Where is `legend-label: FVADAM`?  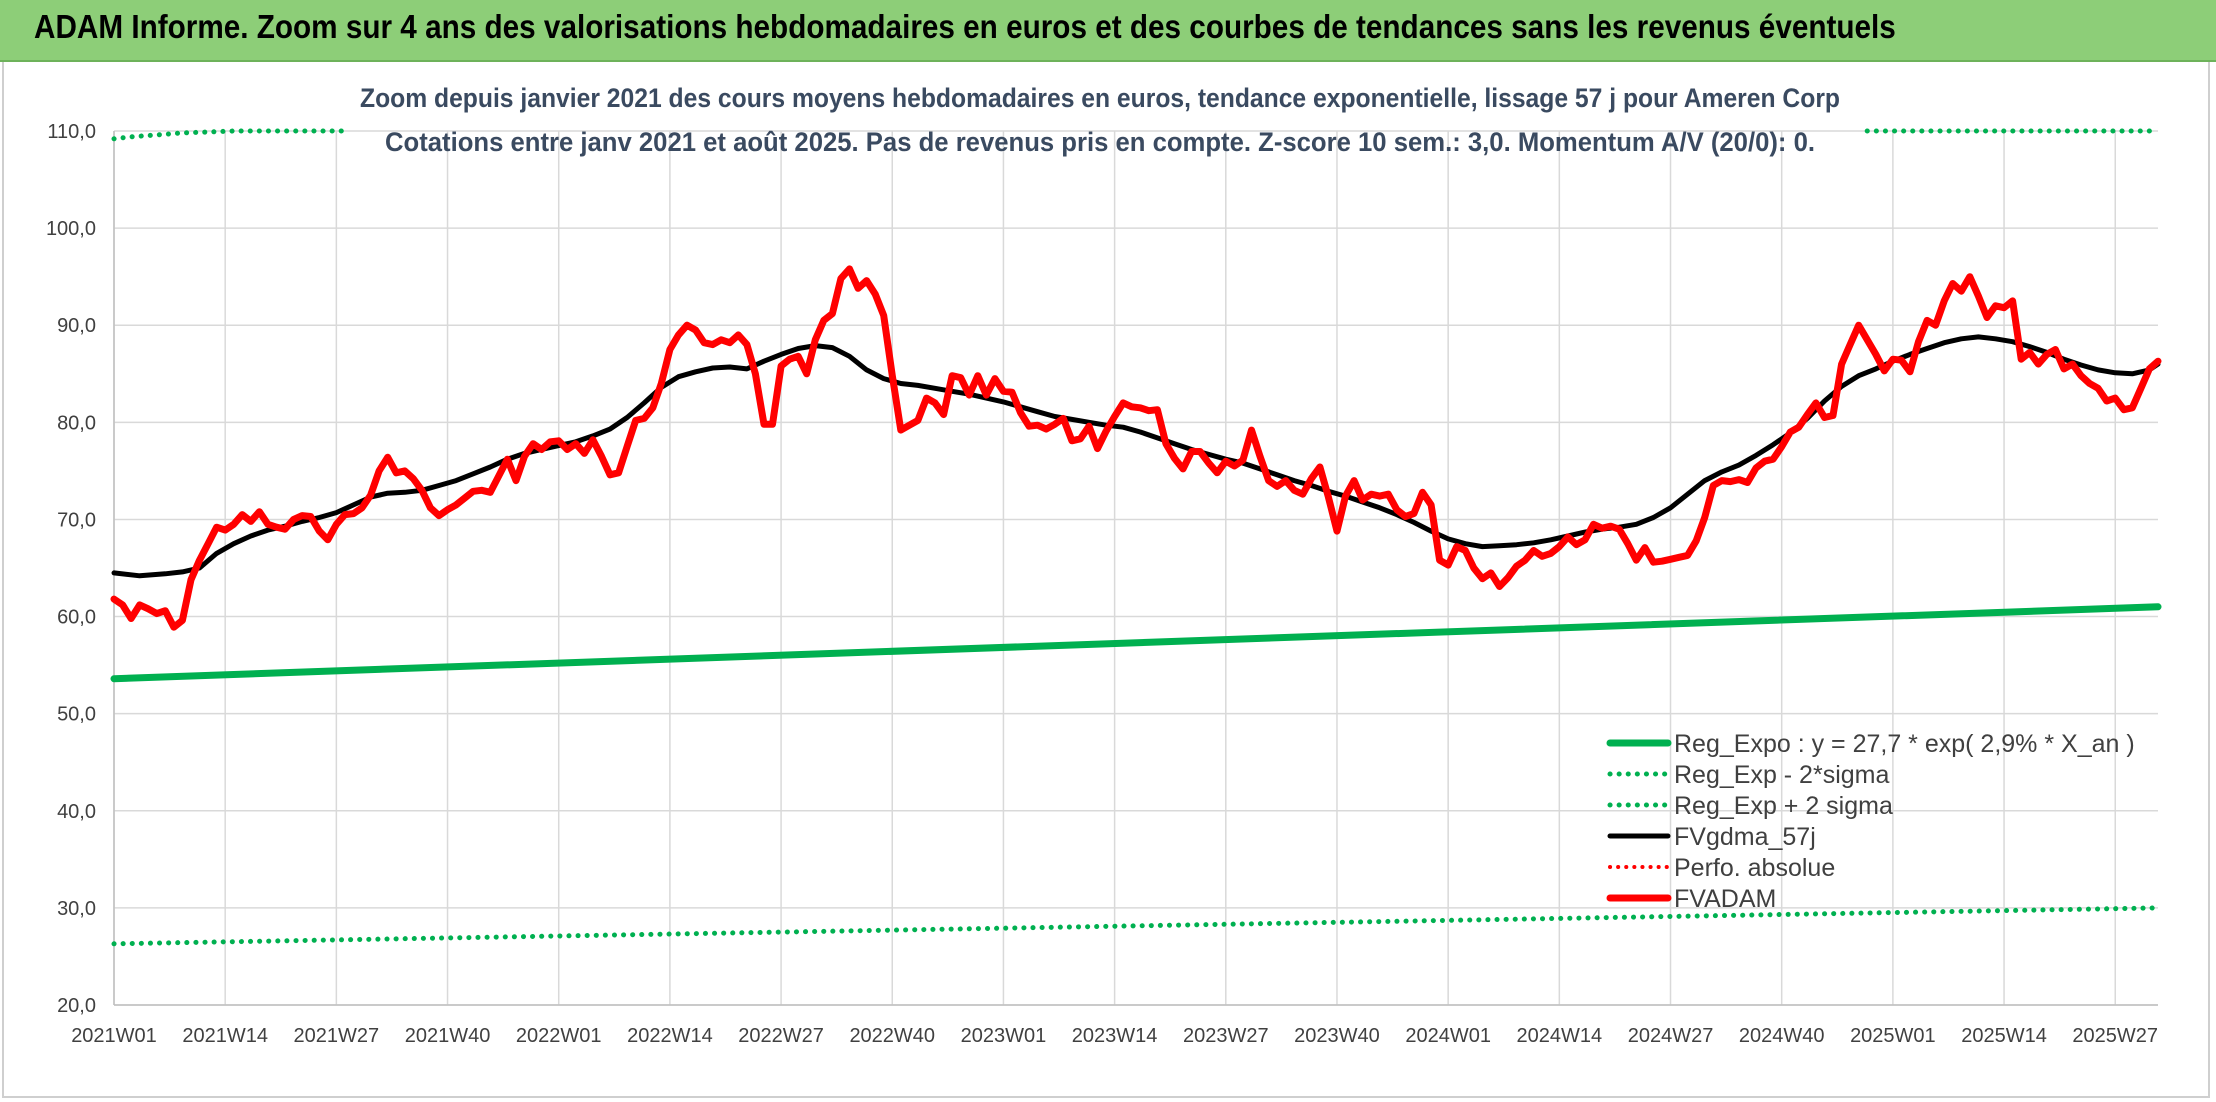 legend-label: FVADAM is located at coordinates (1725, 899).